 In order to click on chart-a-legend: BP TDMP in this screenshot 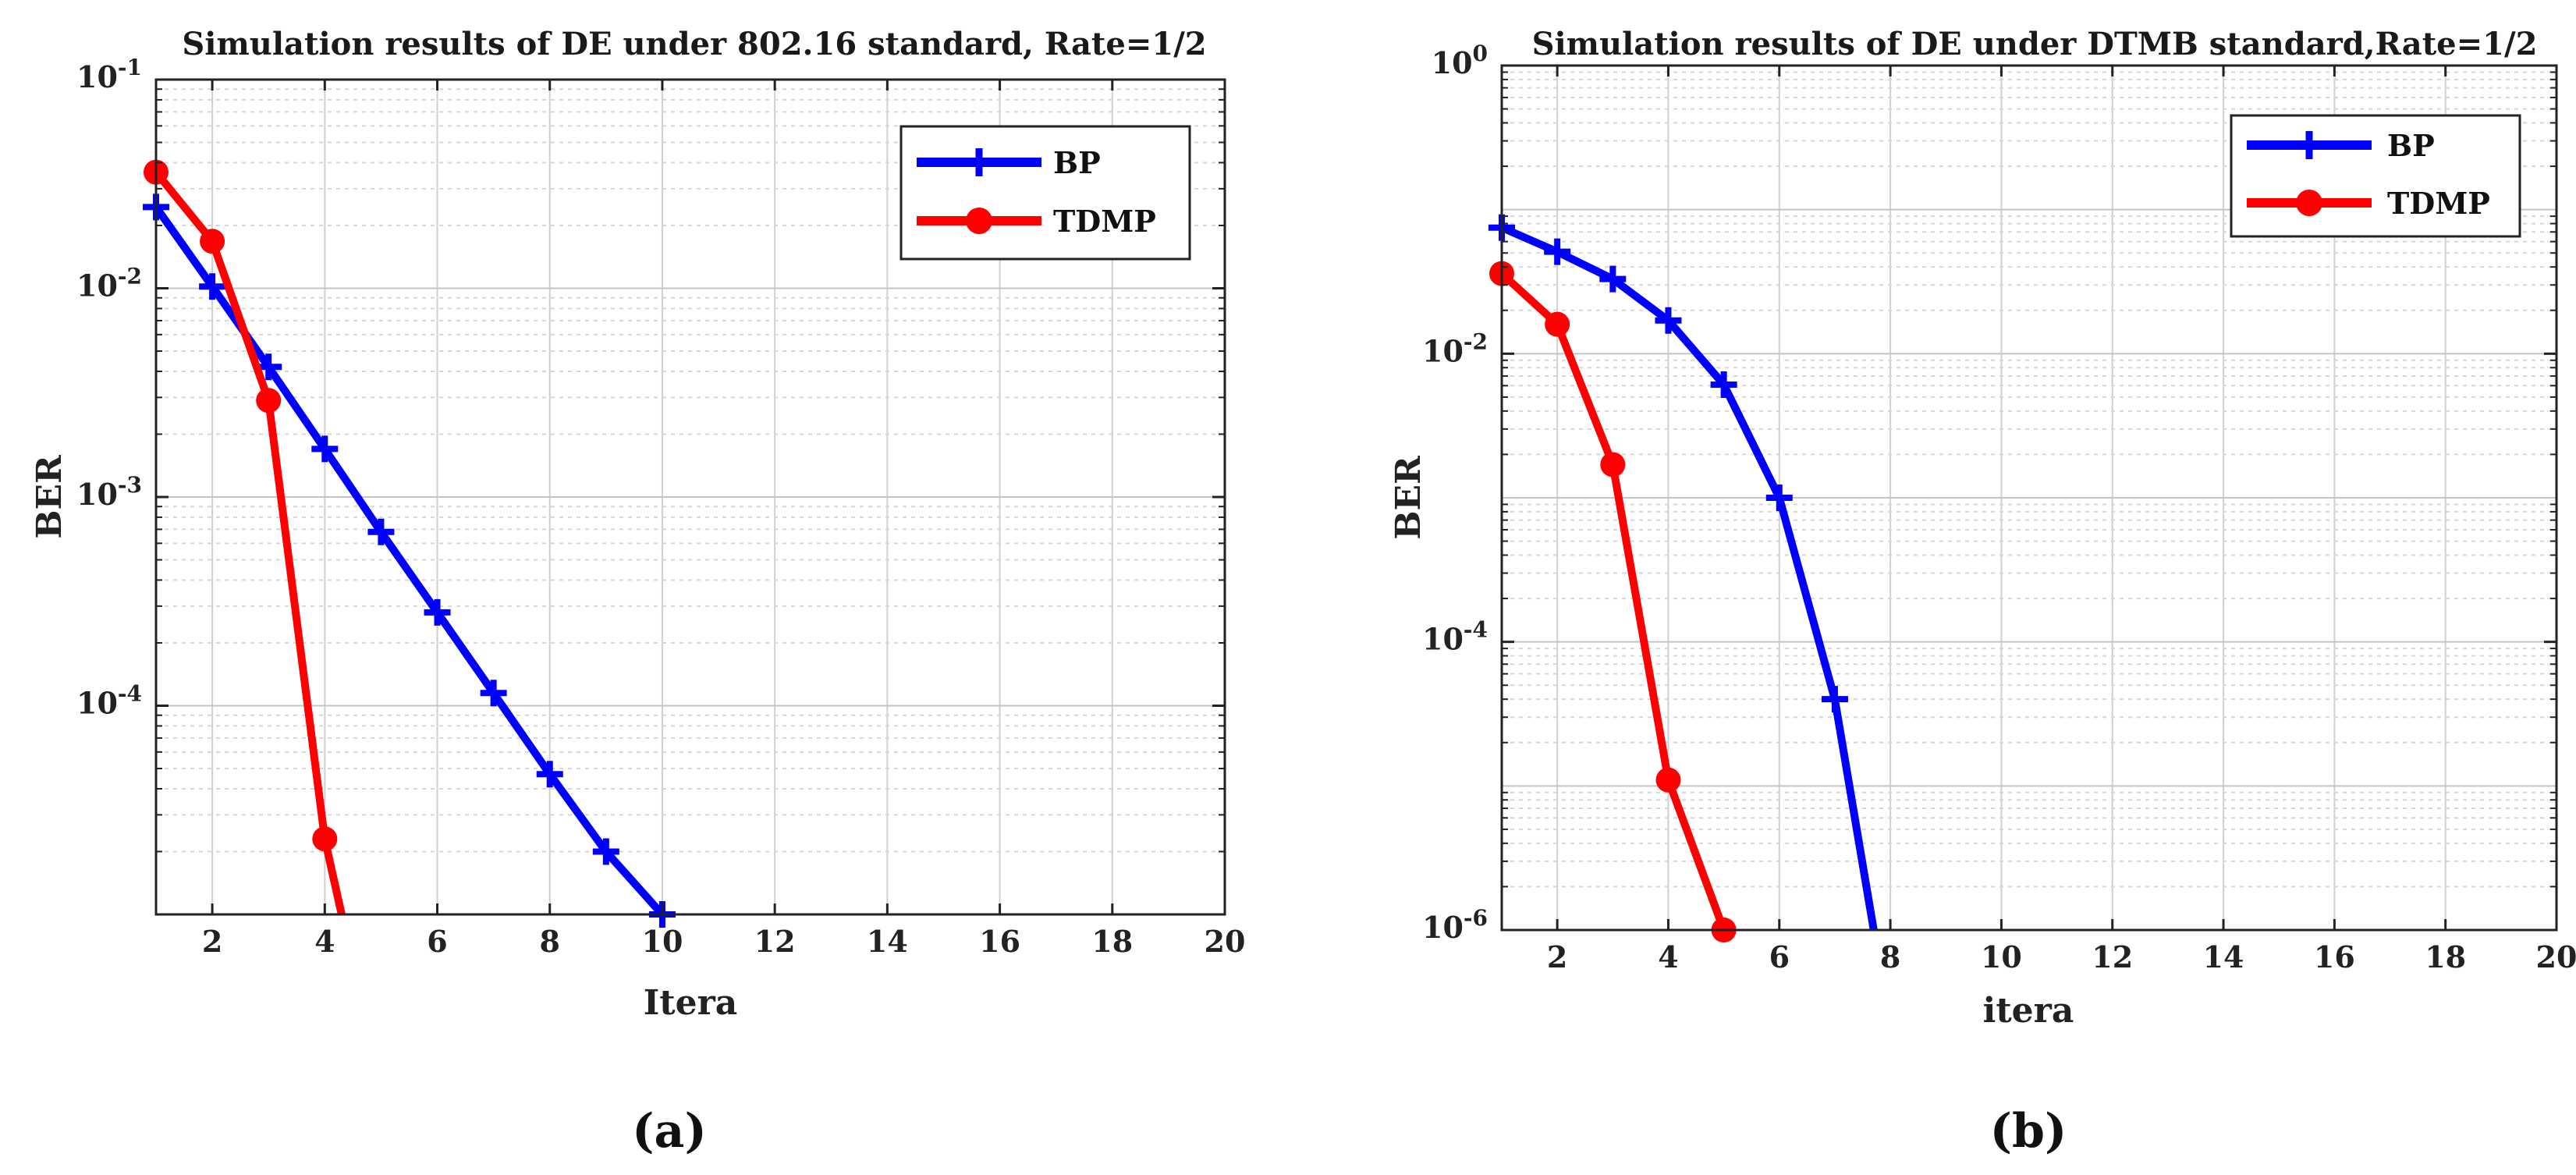, I will do `click(1045, 193)`.